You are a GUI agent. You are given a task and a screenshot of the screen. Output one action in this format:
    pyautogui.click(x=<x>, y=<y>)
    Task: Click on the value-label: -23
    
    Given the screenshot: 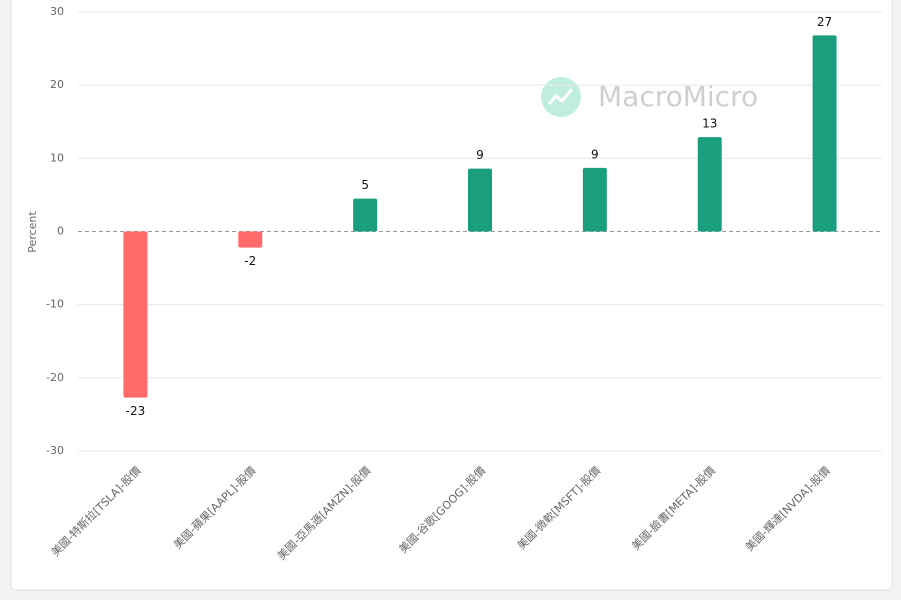 What is the action you would take?
    pyautogui.click(x=136, y=411)
    